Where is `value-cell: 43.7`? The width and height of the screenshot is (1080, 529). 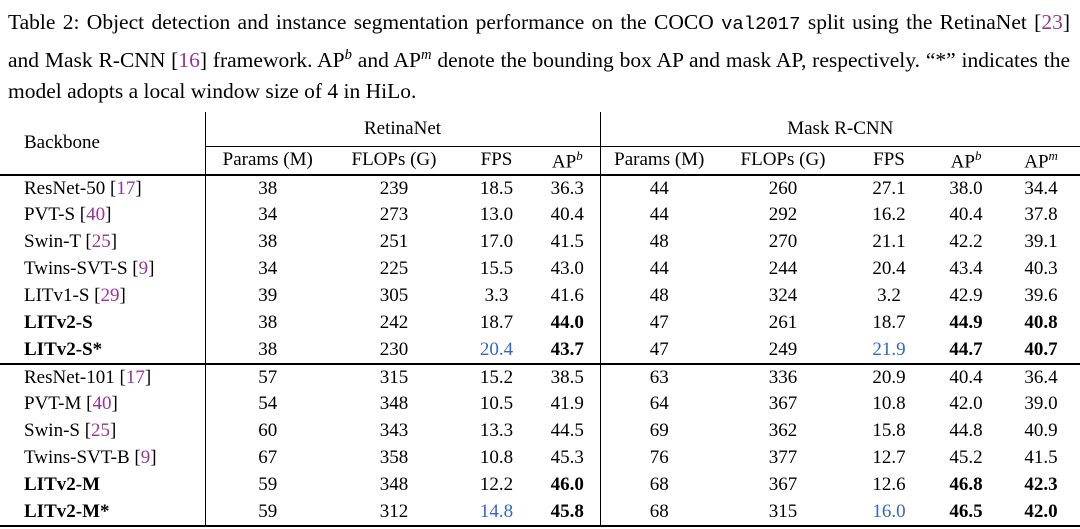 value-cell: 43.7 is located at coordinates (568, 350).